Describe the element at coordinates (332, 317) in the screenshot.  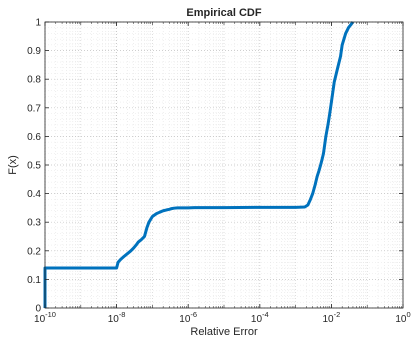
I see `x-tick-label: 10⁻²` at that location.